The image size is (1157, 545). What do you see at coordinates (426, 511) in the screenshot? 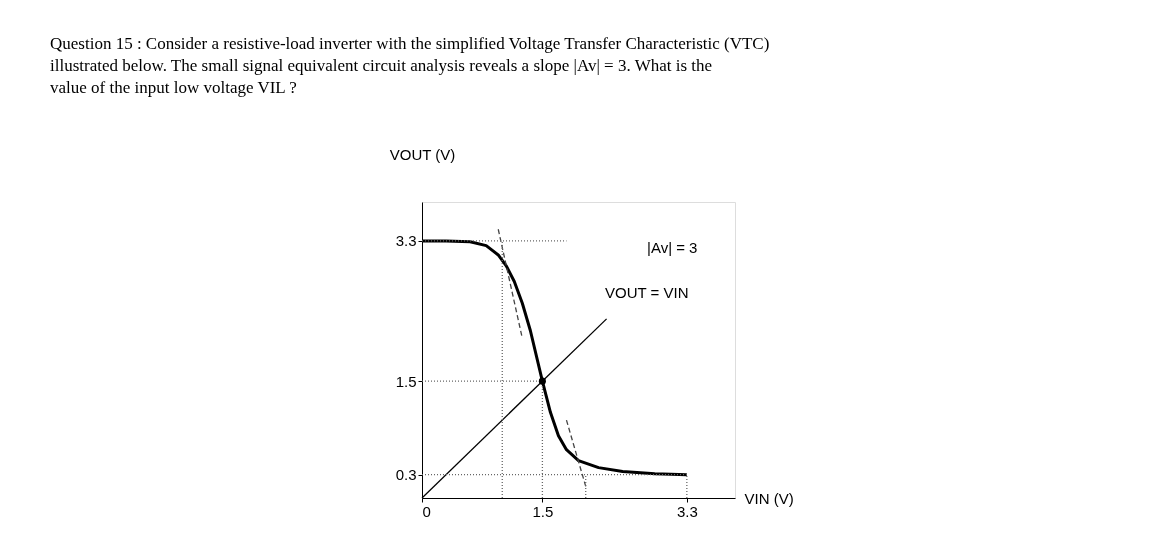
I see `x-tick-label: 0` at bounding box center [426, 511].